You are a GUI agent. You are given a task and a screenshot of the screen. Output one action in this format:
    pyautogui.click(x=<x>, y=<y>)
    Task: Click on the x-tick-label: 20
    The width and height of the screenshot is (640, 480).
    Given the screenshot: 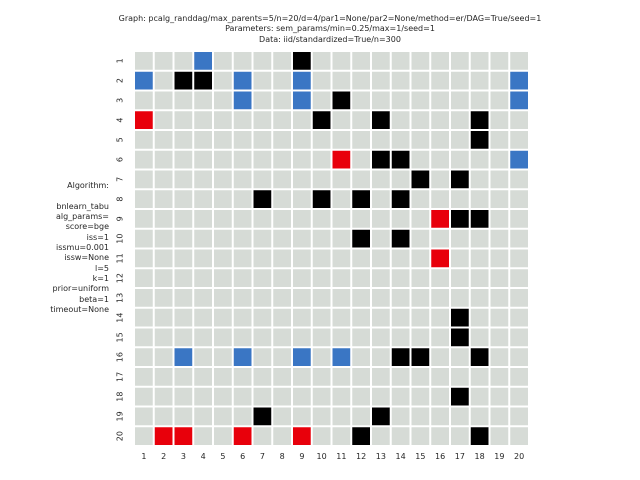 What is the action you would take?
    pyautogui.click(x=519, y=456)
    